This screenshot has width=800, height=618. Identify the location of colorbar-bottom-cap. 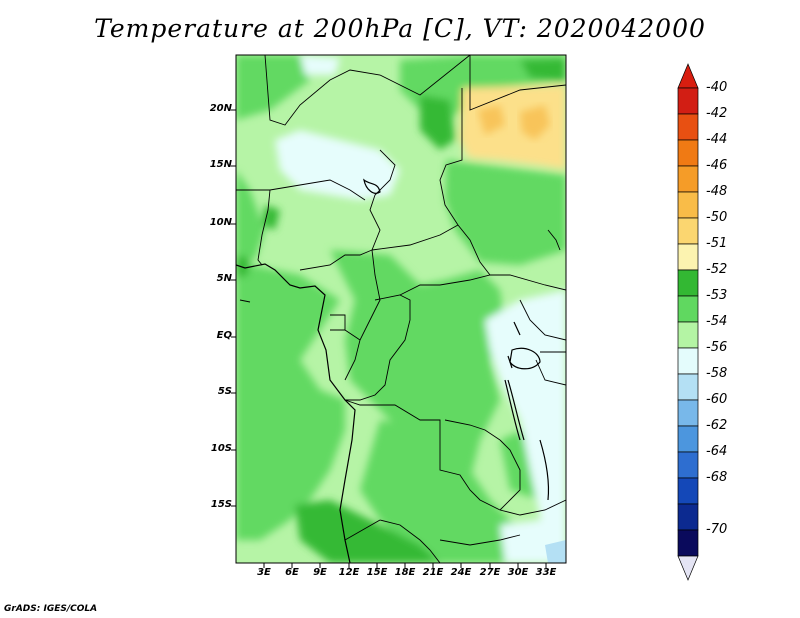
(688, 568).